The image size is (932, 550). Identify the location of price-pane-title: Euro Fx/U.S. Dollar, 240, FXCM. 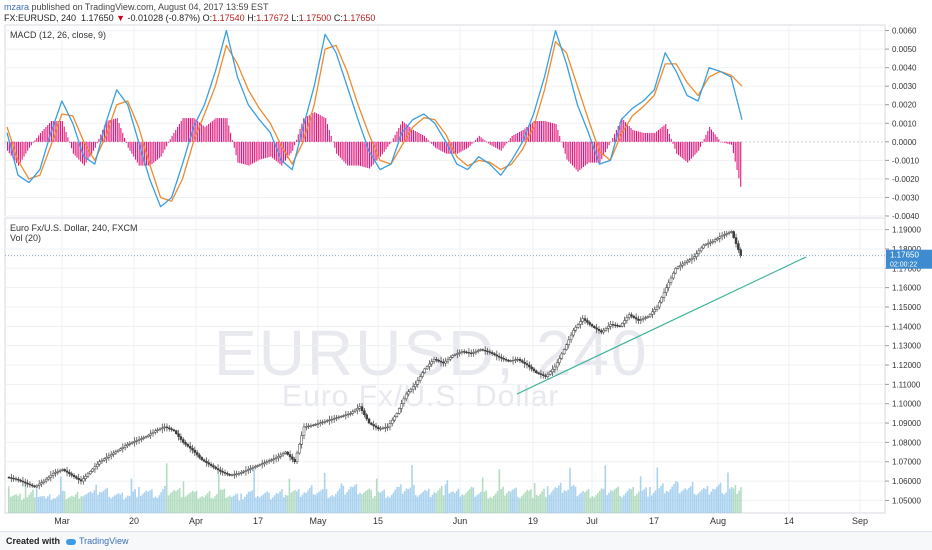
(74, 228).